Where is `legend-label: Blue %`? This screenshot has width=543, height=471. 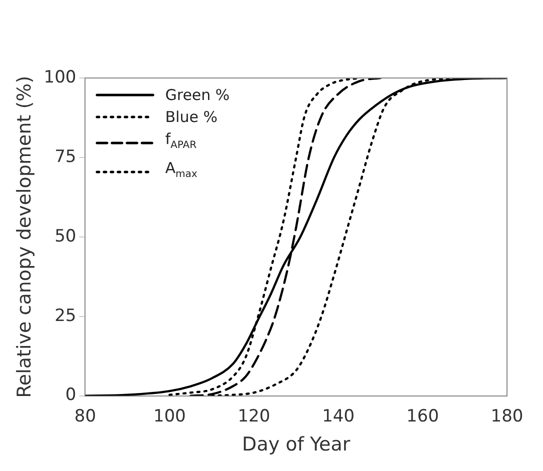 legend-label: Blue % is located at coordinates (191, 117).